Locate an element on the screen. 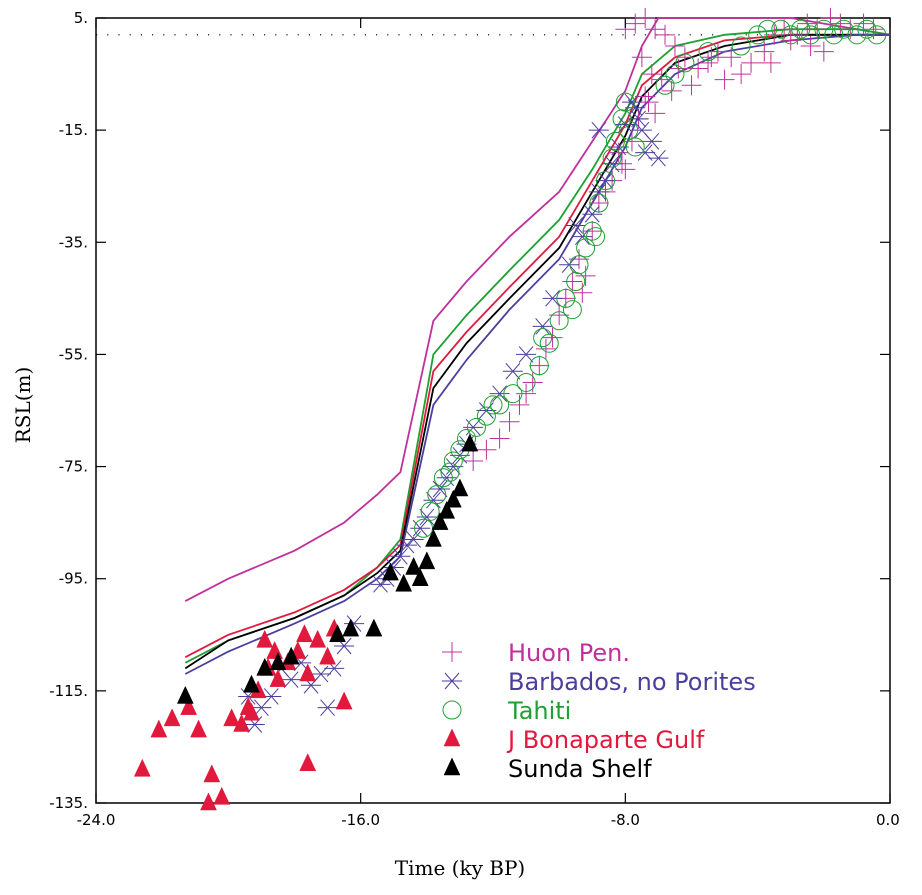  x-axis-title: Time (ky BP) is located at coordinates (460, 868).